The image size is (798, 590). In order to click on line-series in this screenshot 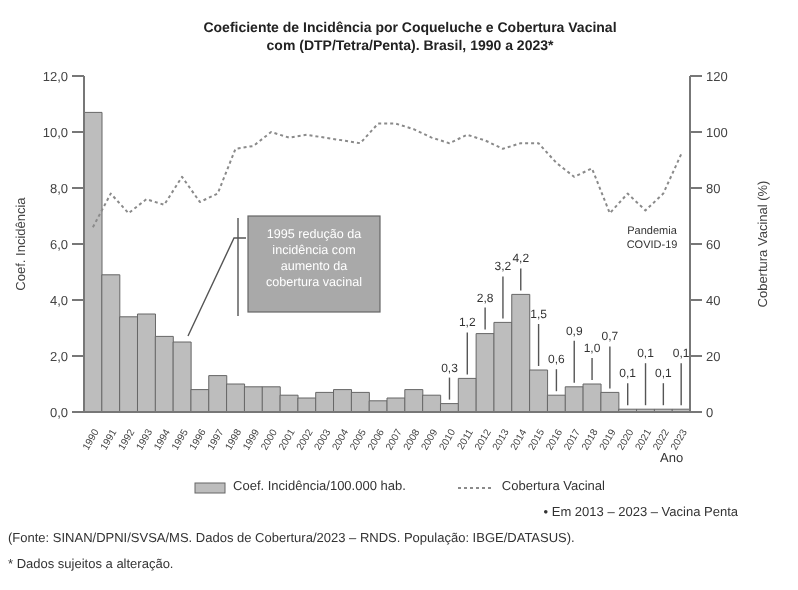, I will do `click(387, 175)`.